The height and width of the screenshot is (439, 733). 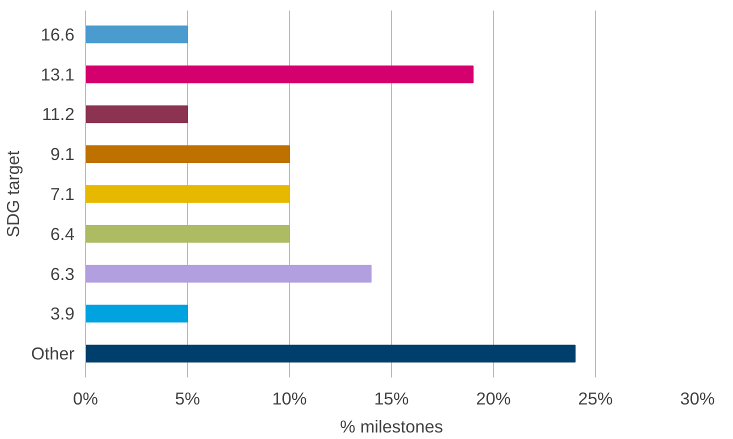 What do you see at coordinates (62, 314) in the screenshot?
I see `y-tick-label: 3.9` at bounding box center [62, 314].